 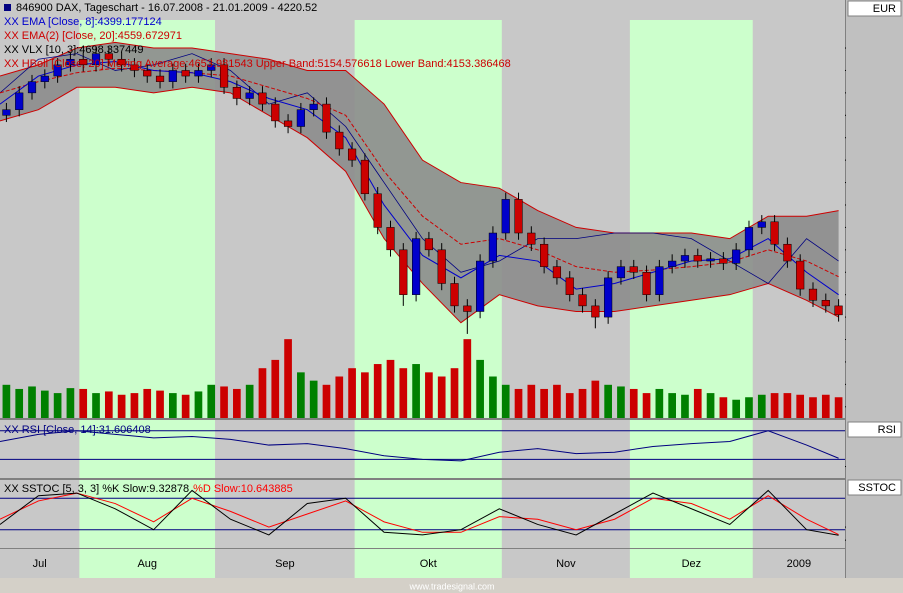 I want to click on indicator-legend: XX EMA(2) [Close, 20]:4559.672971, so click(x=93, y=36).